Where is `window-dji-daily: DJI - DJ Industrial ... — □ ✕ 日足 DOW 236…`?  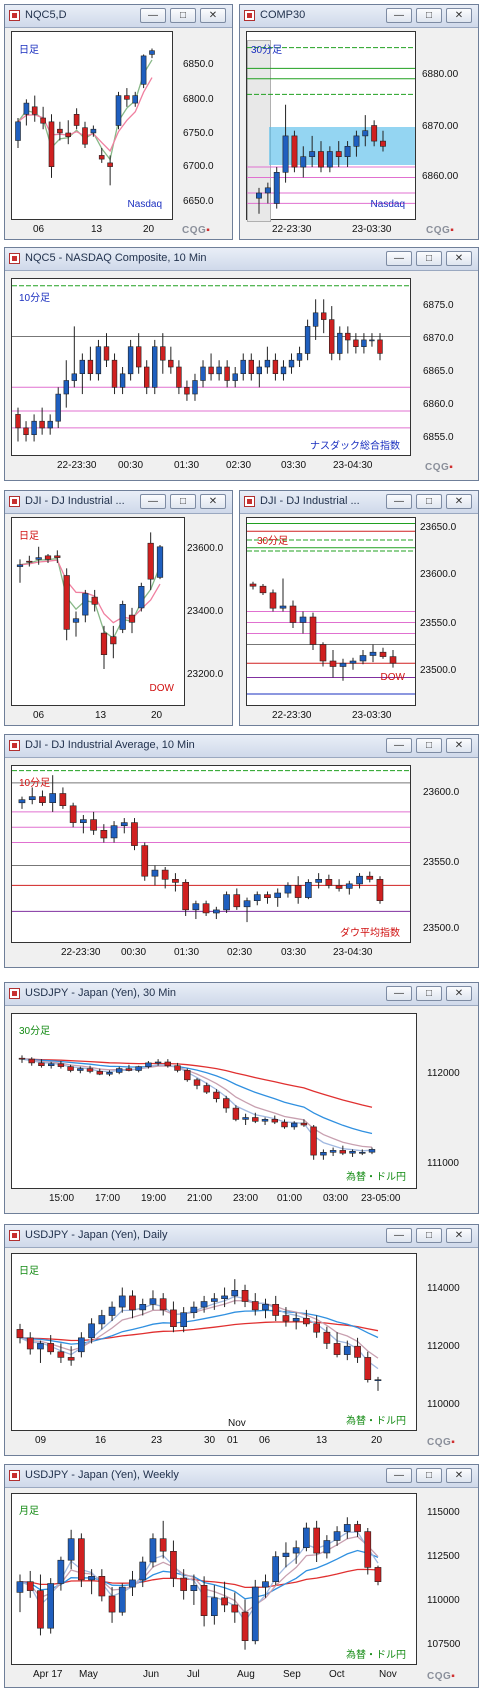
window-dji-daily: DJI - DJ Industrial ... — □ ✕ 日足 DOW 236… is located at coordinates (118, 608).